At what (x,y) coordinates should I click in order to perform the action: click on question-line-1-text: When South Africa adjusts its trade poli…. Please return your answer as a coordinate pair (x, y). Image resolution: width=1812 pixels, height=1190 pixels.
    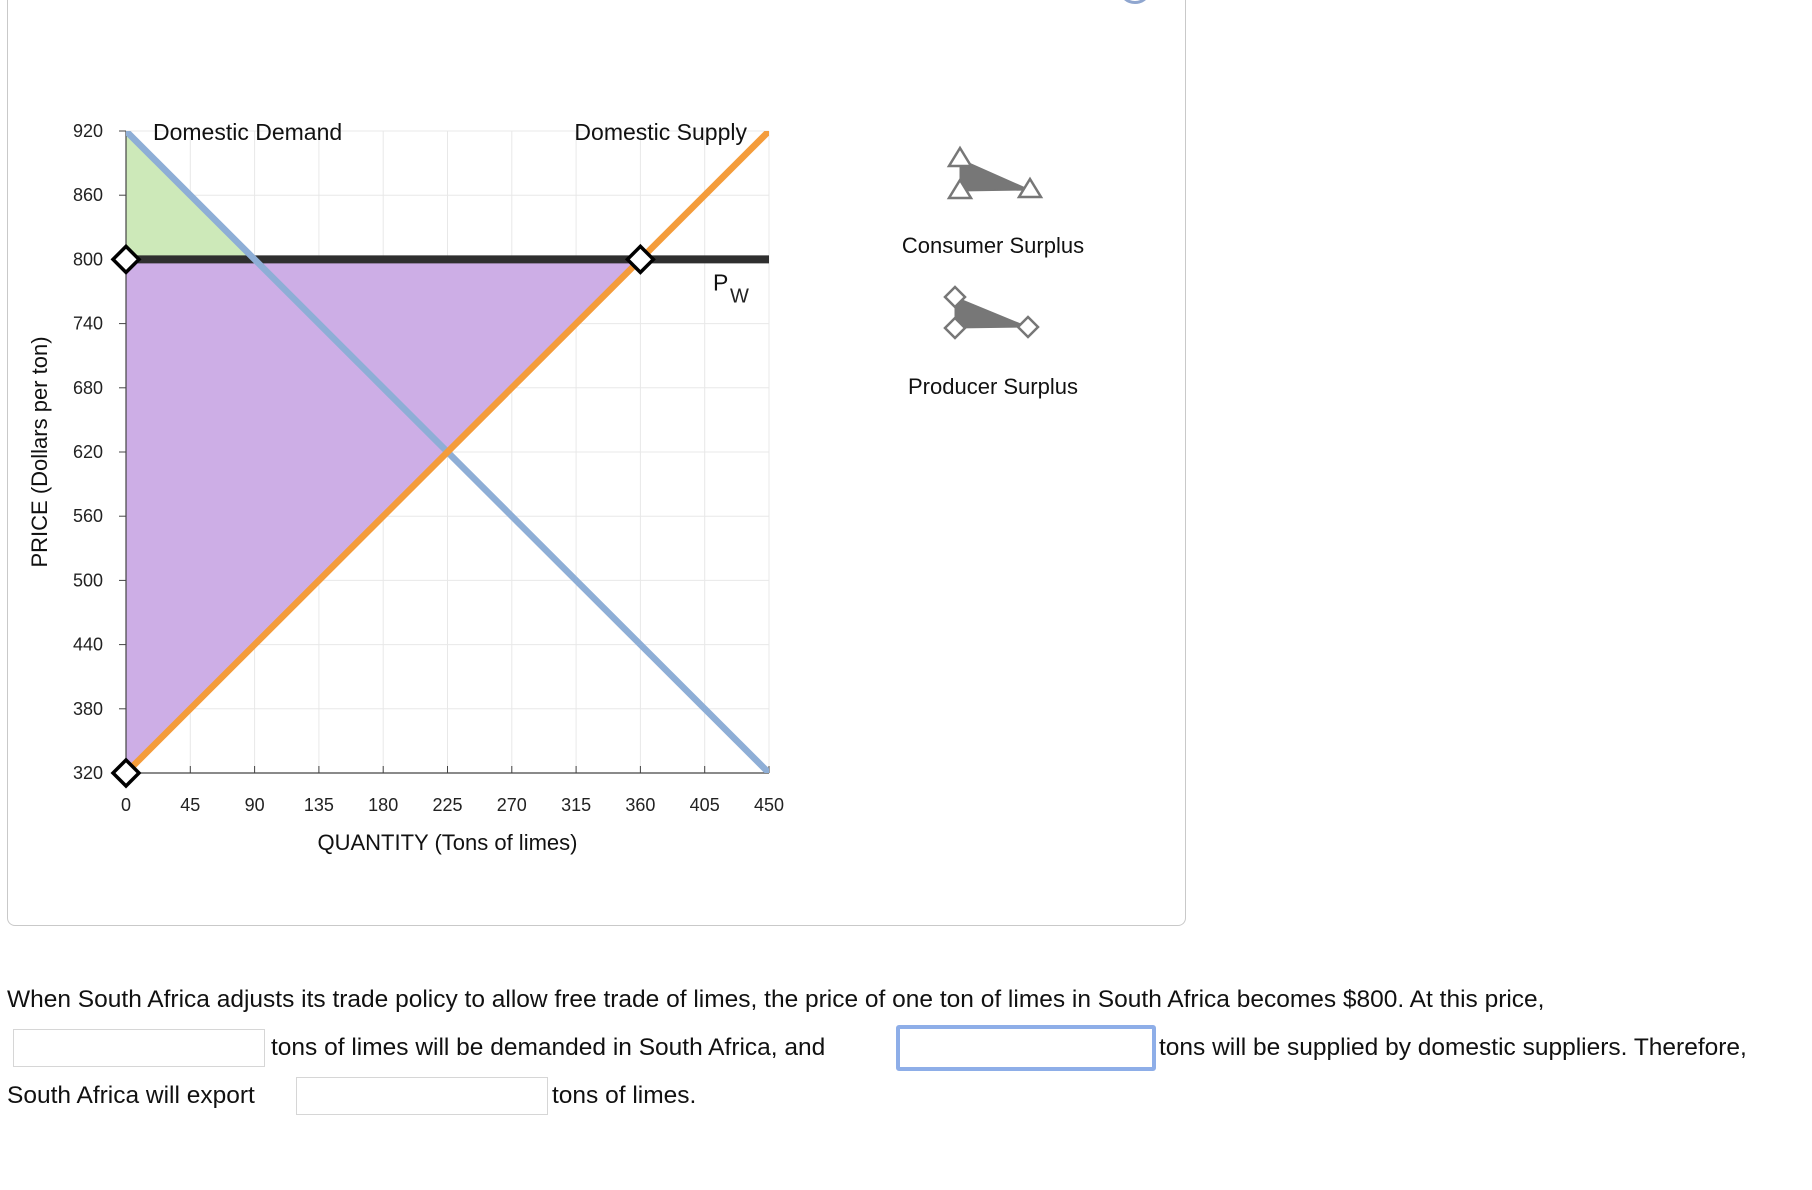
    Looking at the image, I should click on (776, 999).